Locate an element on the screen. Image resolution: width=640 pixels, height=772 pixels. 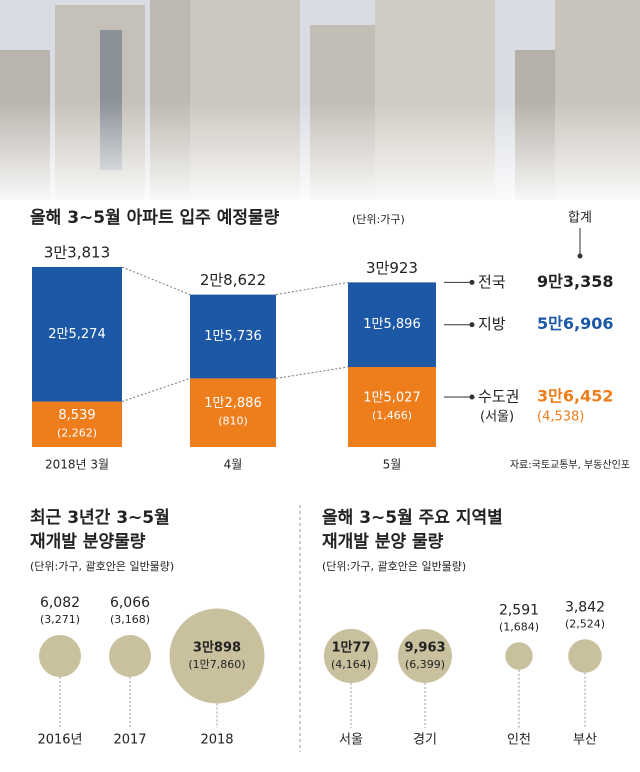
legend-total: 3만6,452 is located at coordinates (575, 396).